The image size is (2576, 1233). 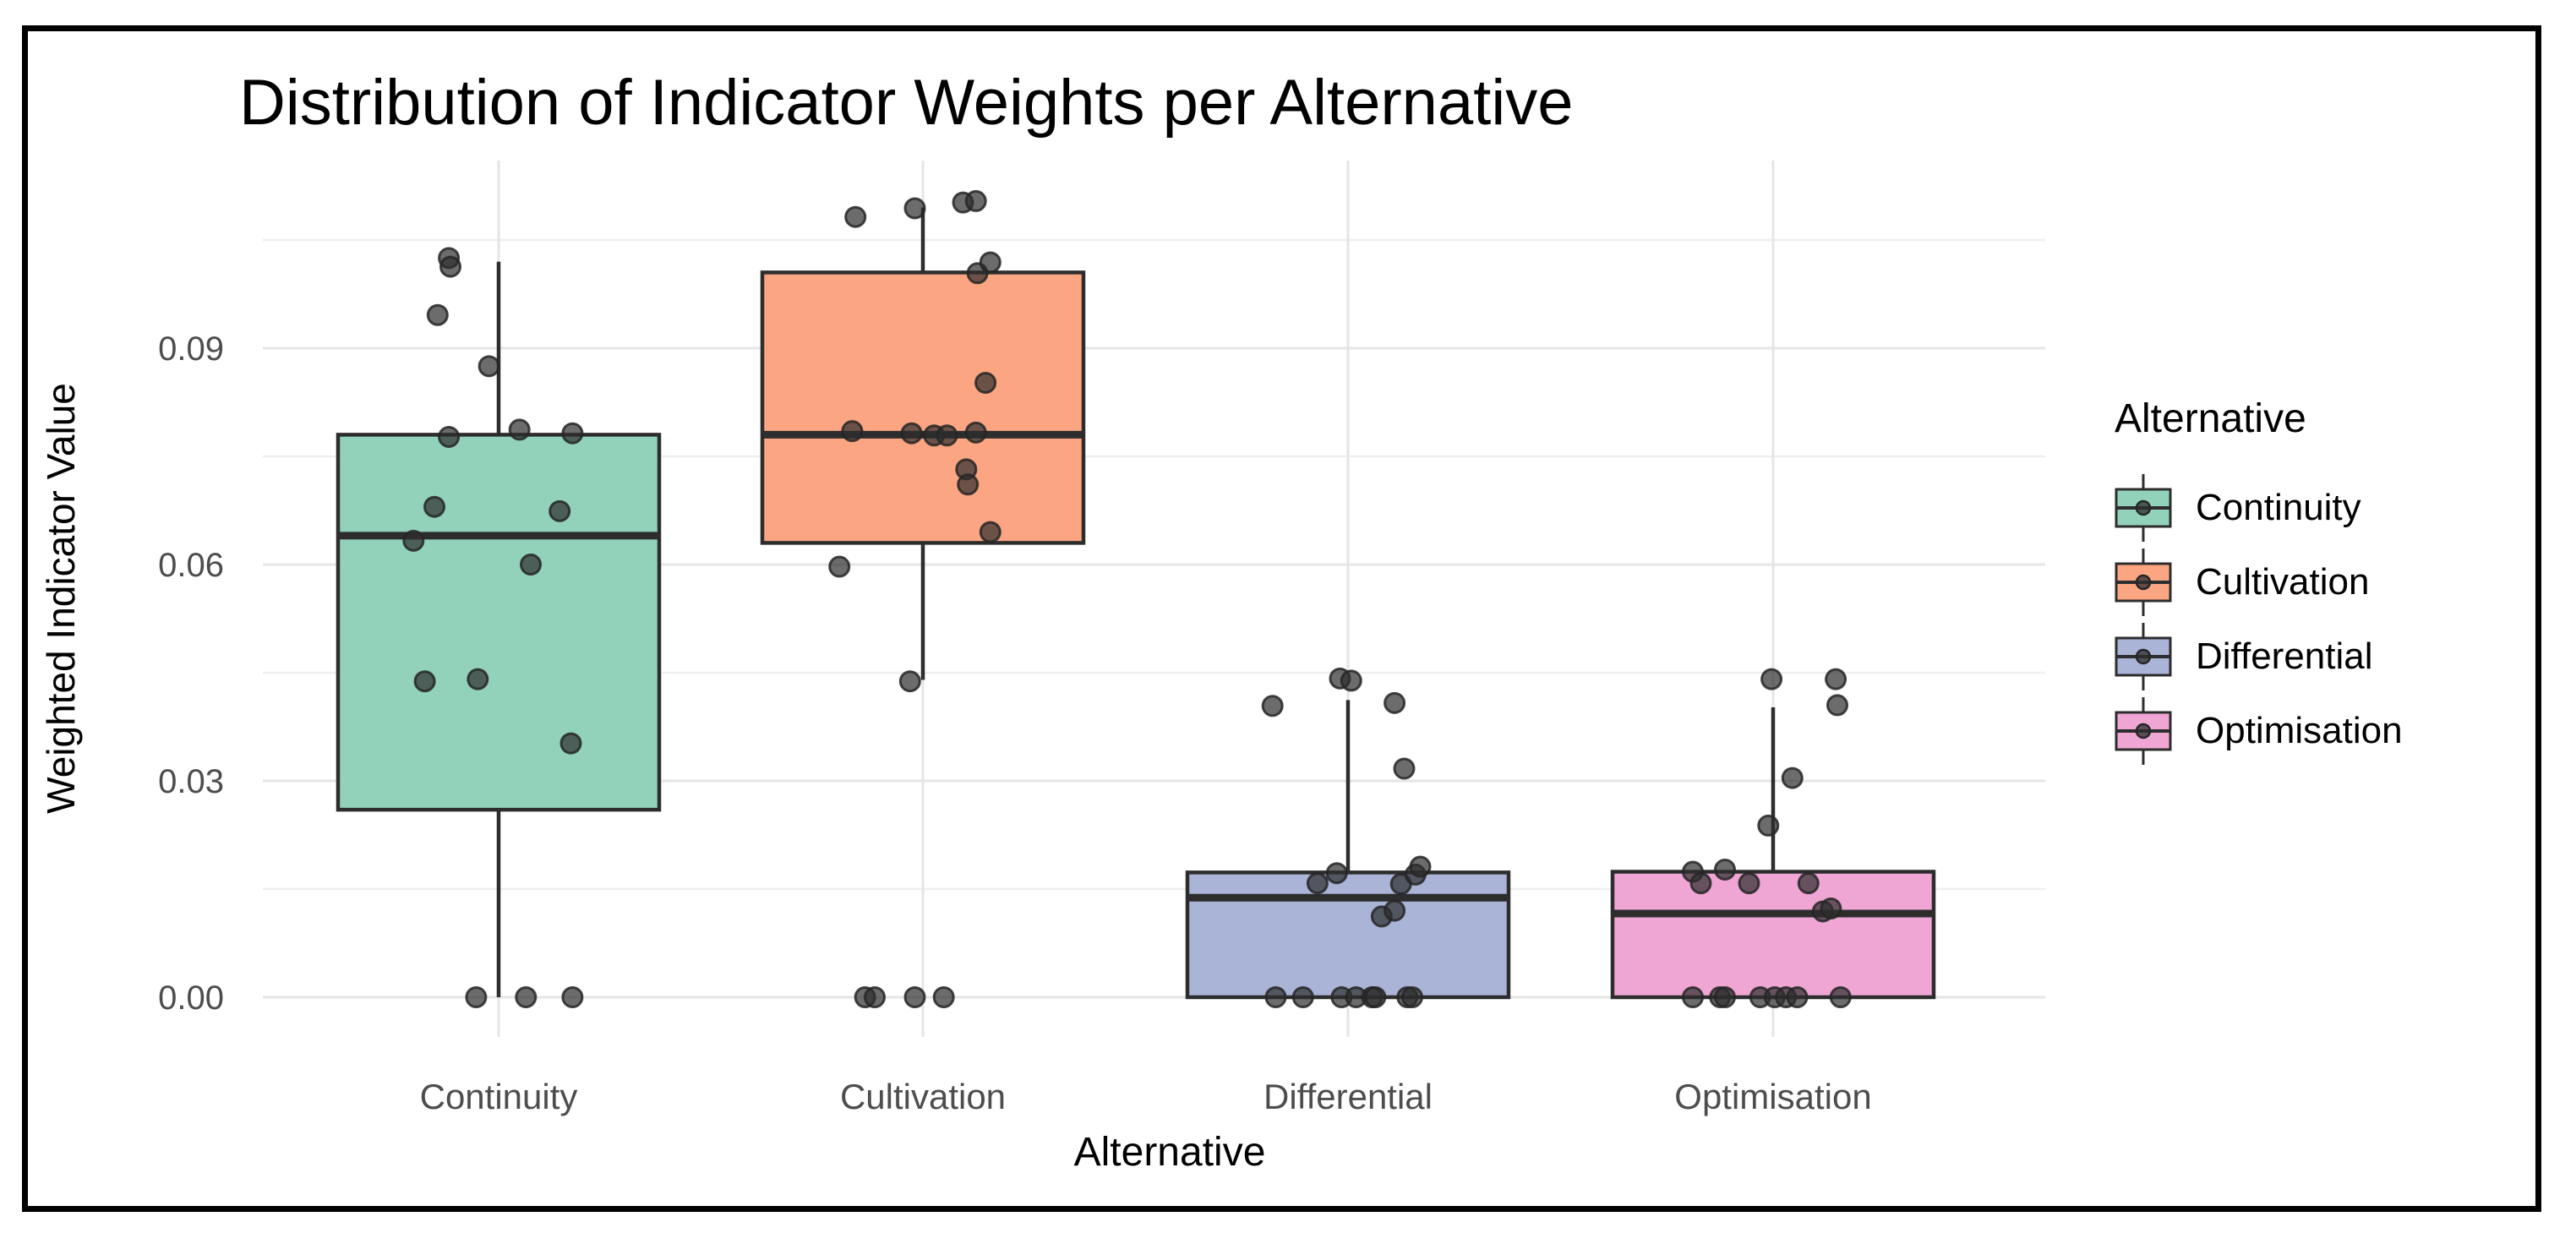 I want to click on legend-entry-optimisation: Optimisation, so click(x=2258, y=731).